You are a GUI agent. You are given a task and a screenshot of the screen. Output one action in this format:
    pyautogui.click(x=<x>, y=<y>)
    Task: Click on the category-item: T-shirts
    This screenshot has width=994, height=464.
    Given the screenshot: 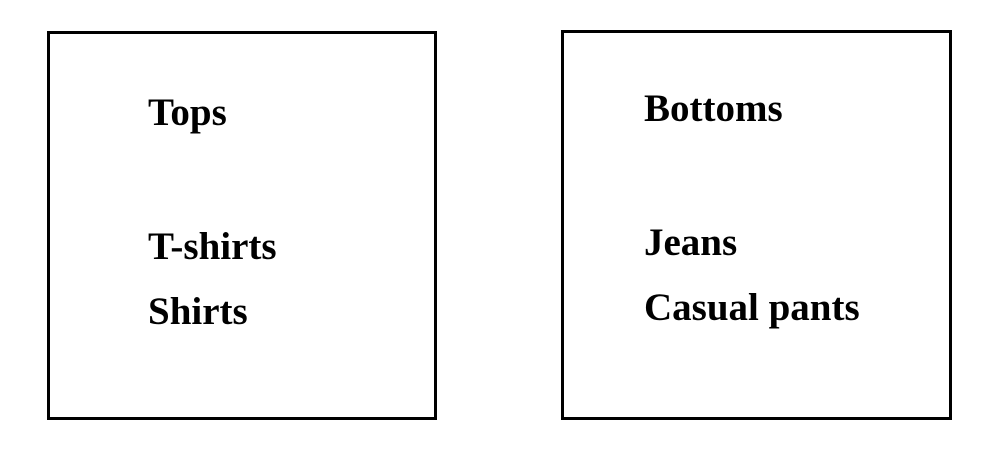 What is the action you would take?
    pyautogui.click(x=212, y=246)
    